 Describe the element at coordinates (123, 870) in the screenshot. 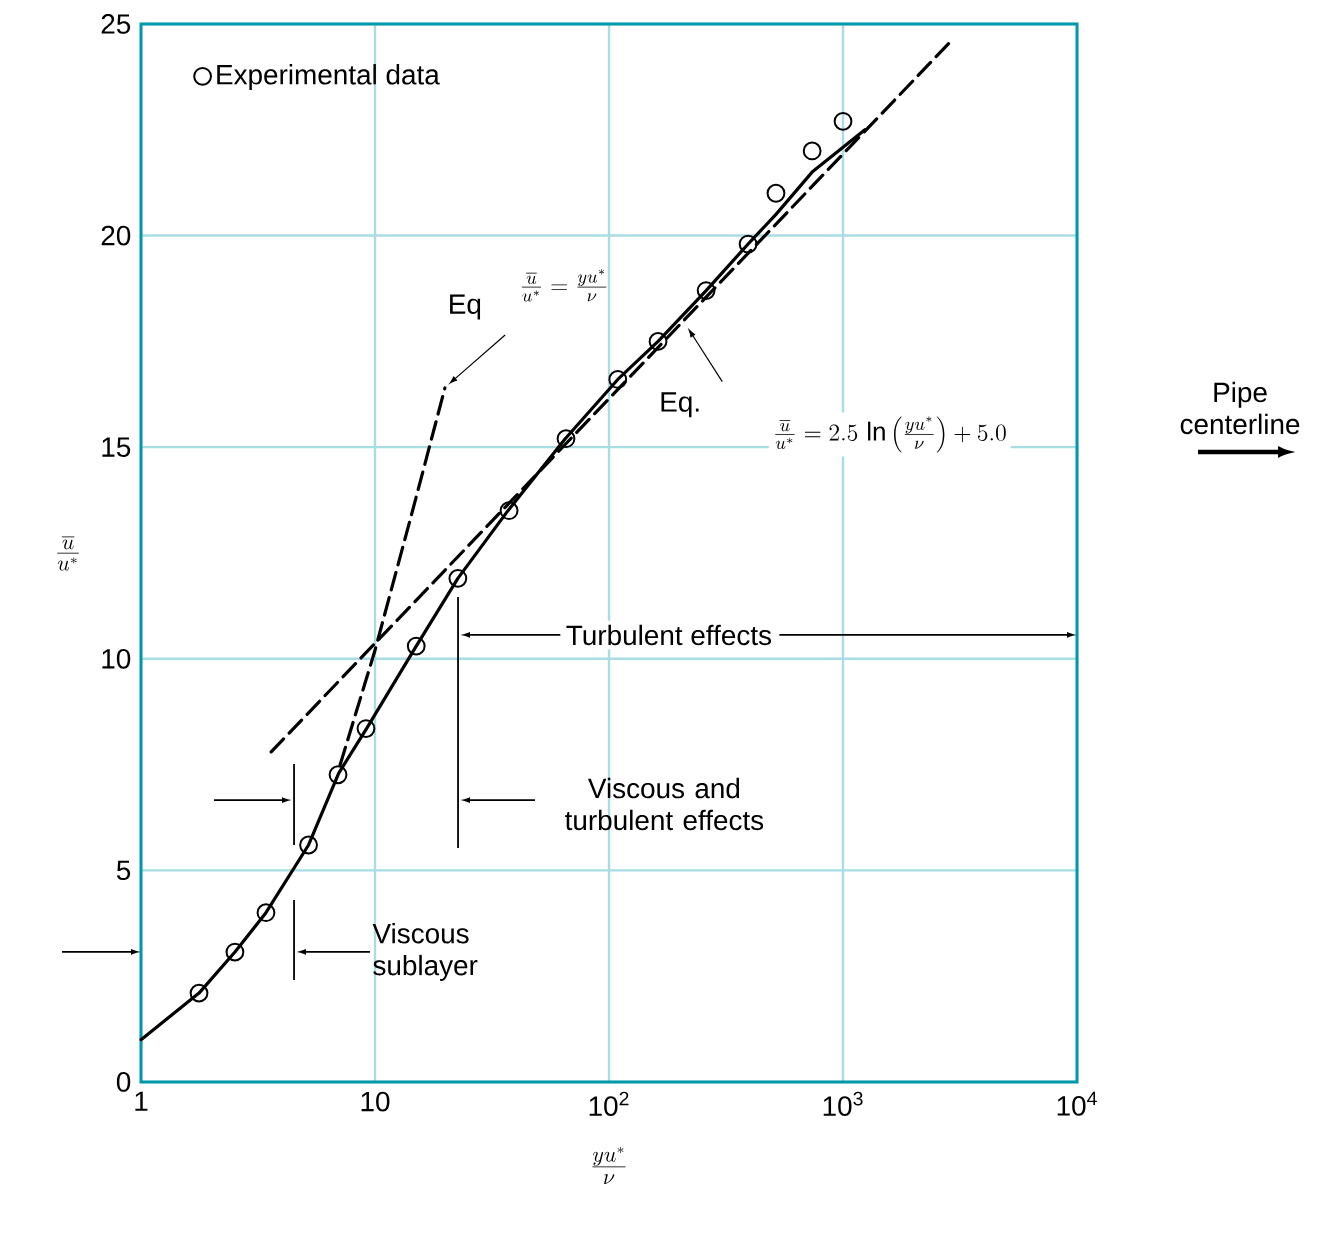

I see `y-tick-label: 5` at that location.